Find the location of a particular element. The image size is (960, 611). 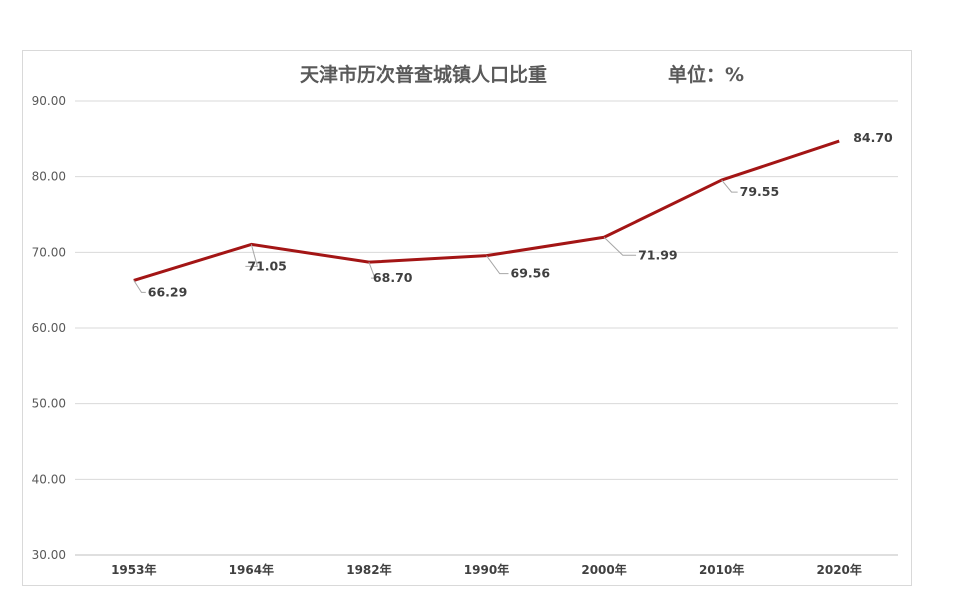

x-tick-label: 1990年 is located at coordinates (486, 569).